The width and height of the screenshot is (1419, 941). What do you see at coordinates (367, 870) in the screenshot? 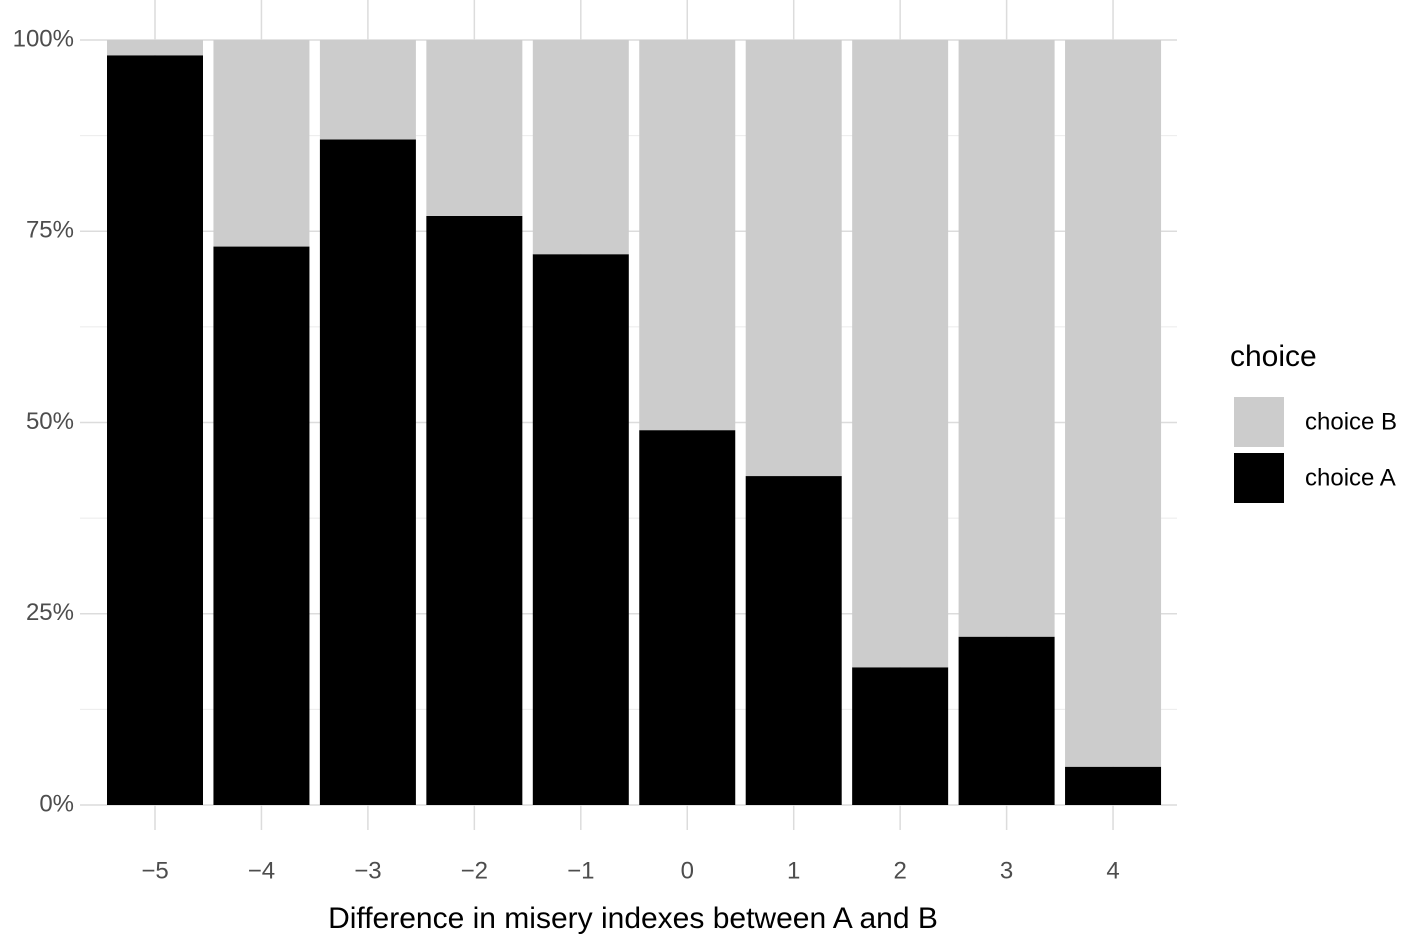
I see `x-tick-label: −3` at bounding box center [367, 870].